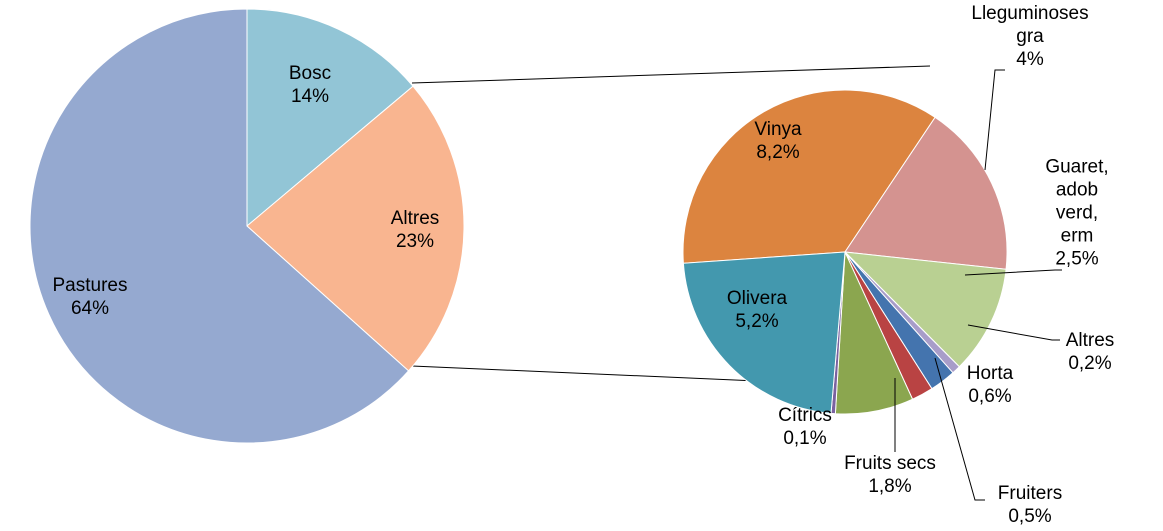 Image resolution: width=1163 pixels, height=531 pixels. What do you see at coordinates (757, 310) in the screenshot?
I see `data-label: Olivera 5,2%` at bounding box center [757, 310].